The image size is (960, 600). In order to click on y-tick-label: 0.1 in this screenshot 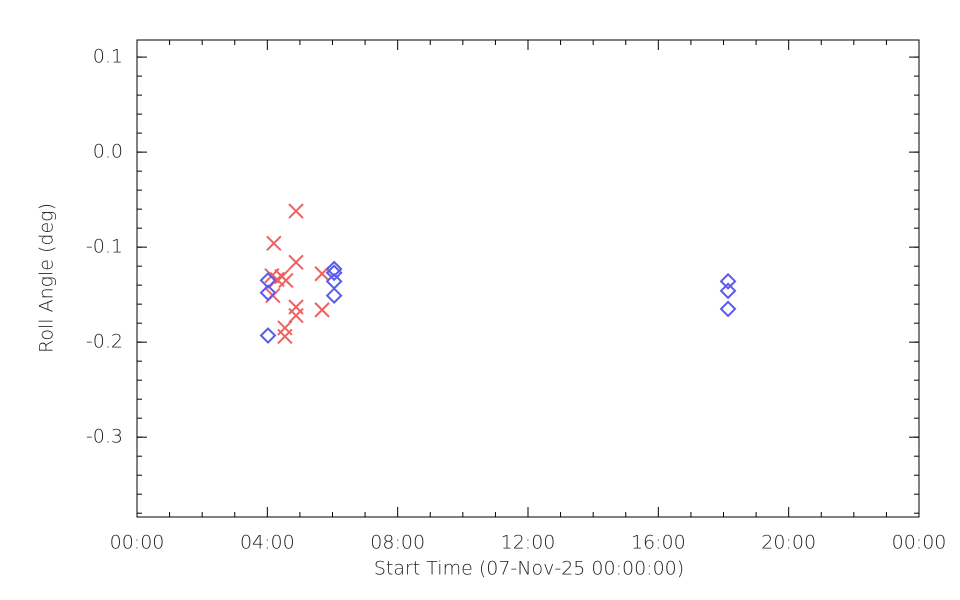, I will do `click(108, 57)`.